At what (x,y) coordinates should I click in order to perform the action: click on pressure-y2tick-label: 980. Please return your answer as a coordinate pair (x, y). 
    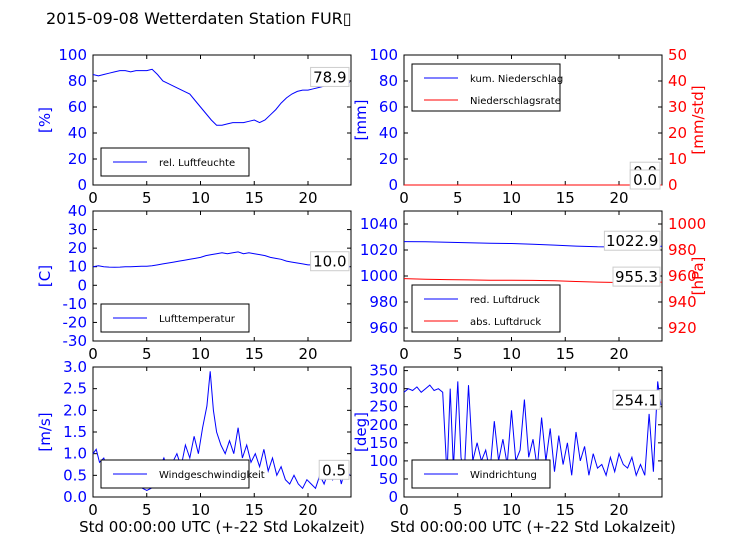
    Looking at the image, I should click on (682, 250).